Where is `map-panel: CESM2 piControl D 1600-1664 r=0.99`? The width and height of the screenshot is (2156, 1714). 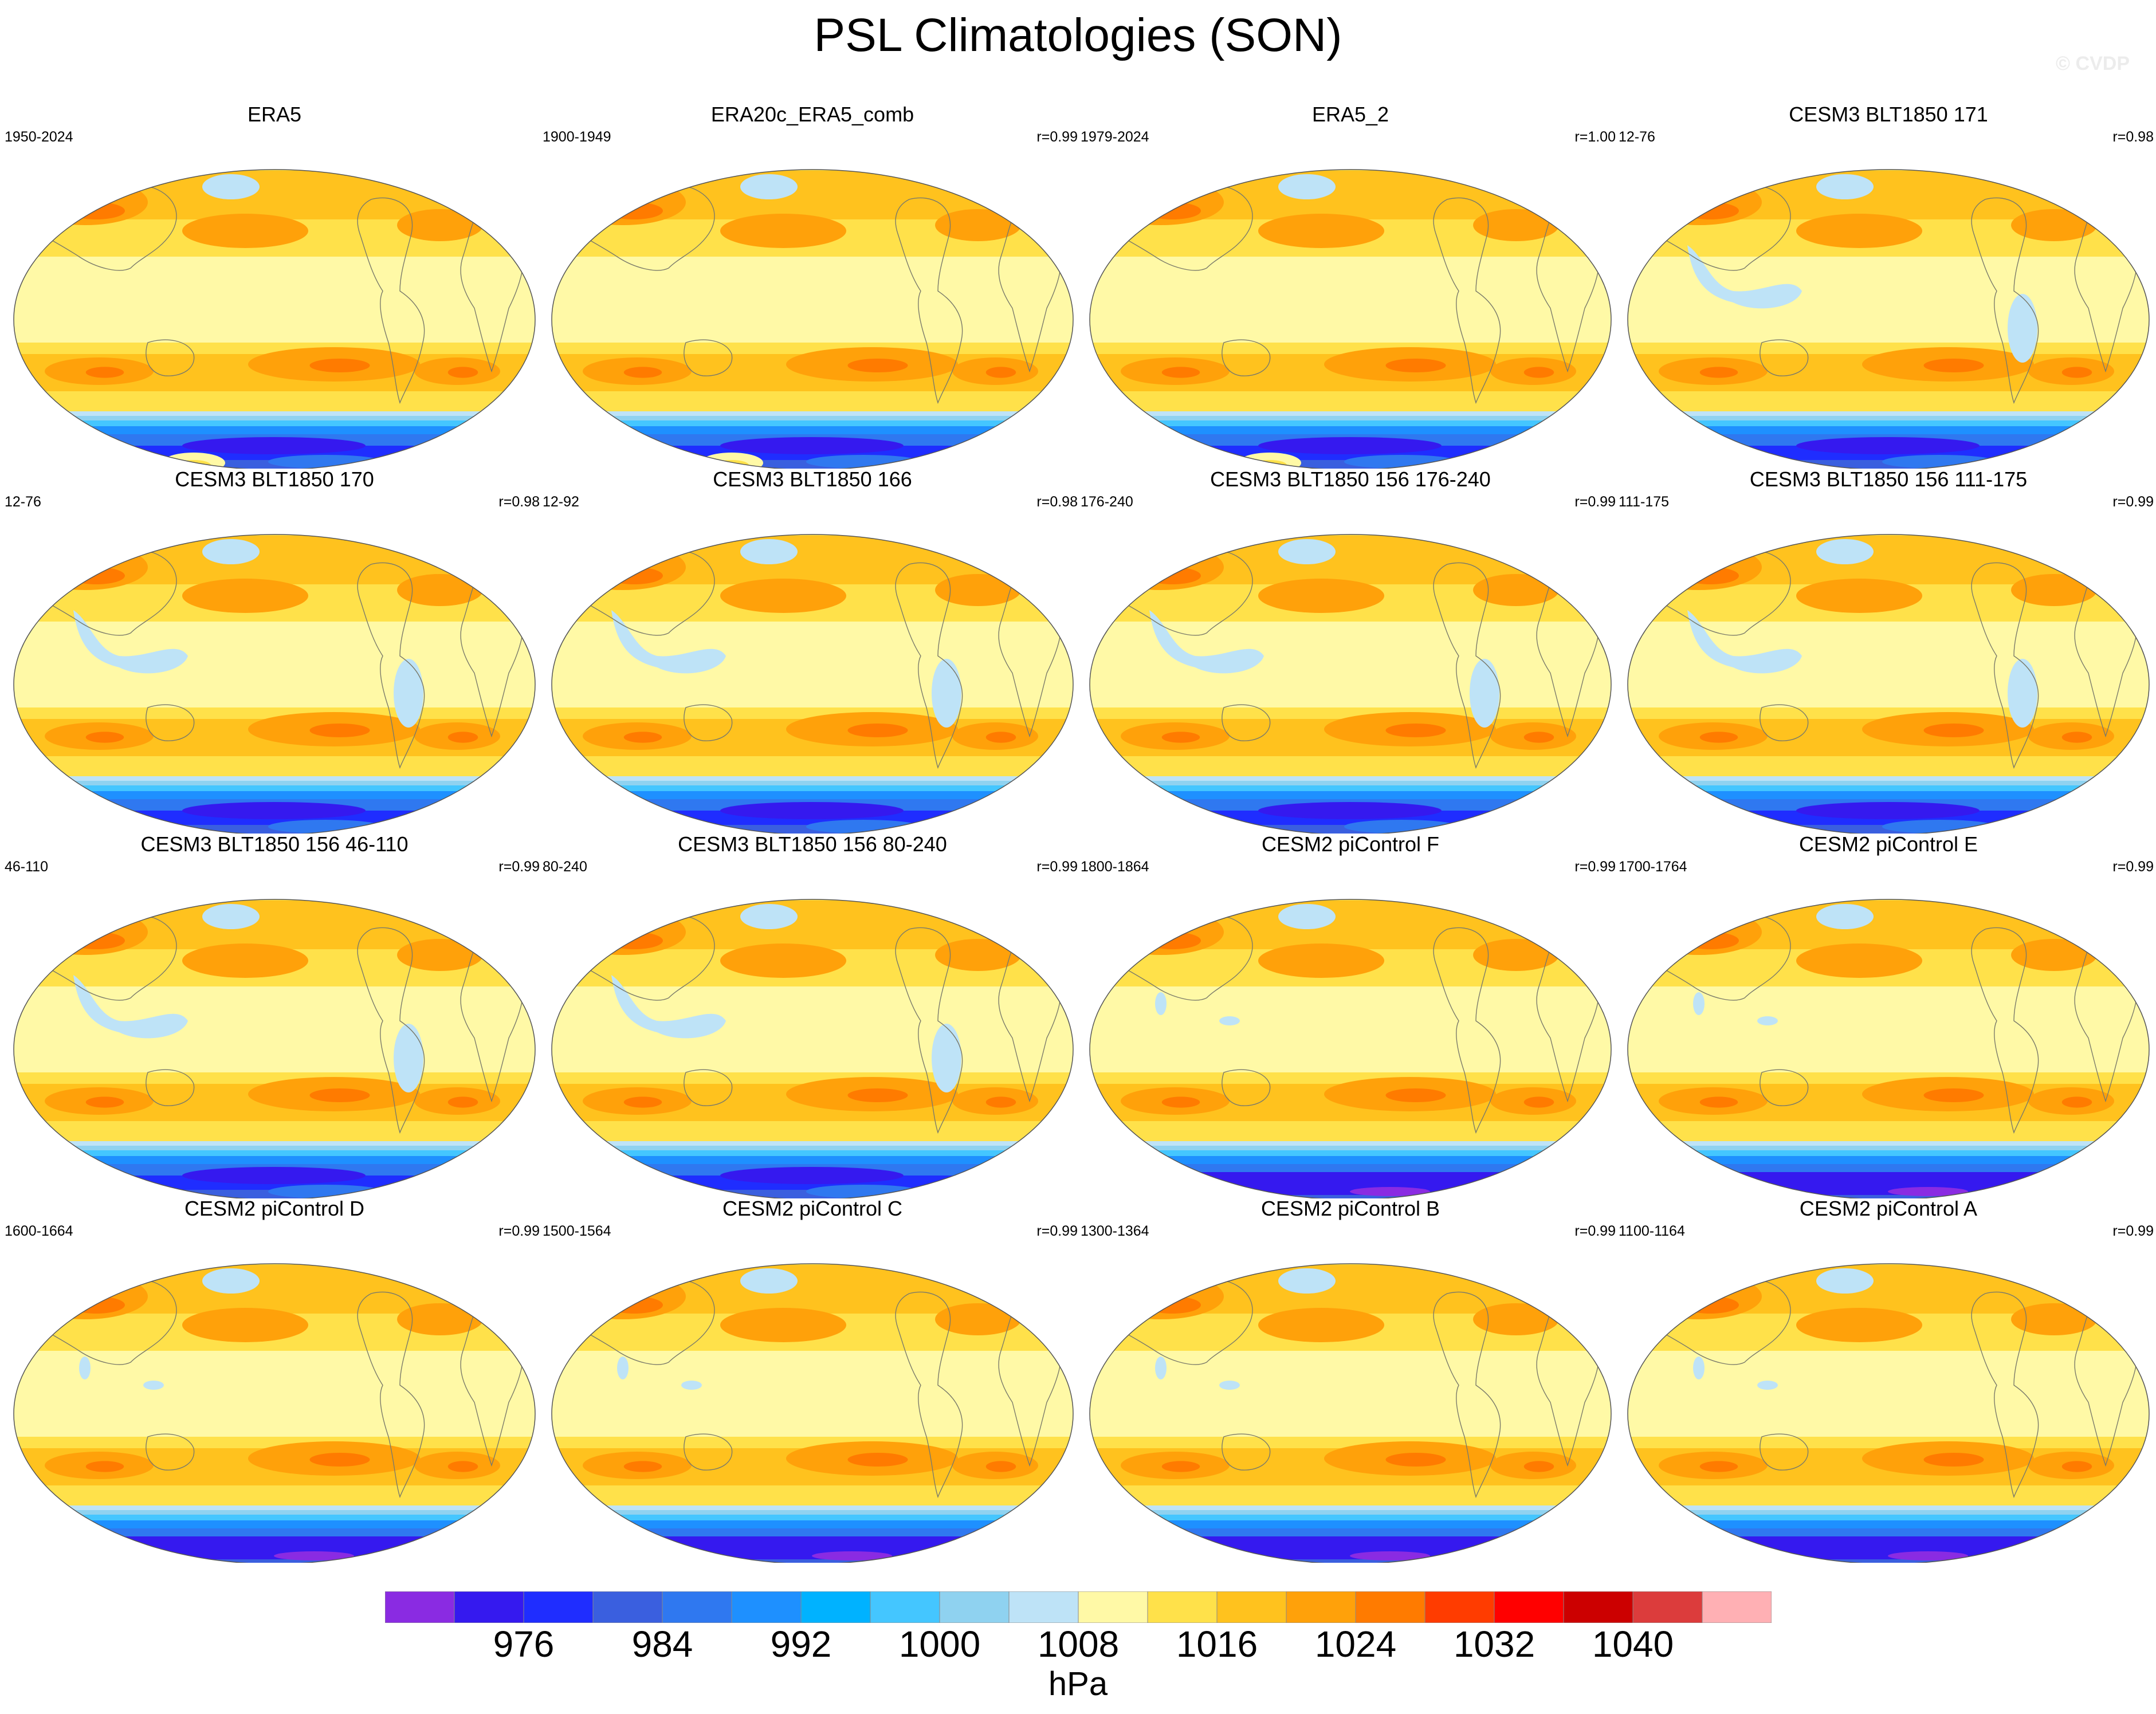
map-panel: CESM2 piControl D 1600-1664 r=0.99 is located at coordinates (274, 1379).